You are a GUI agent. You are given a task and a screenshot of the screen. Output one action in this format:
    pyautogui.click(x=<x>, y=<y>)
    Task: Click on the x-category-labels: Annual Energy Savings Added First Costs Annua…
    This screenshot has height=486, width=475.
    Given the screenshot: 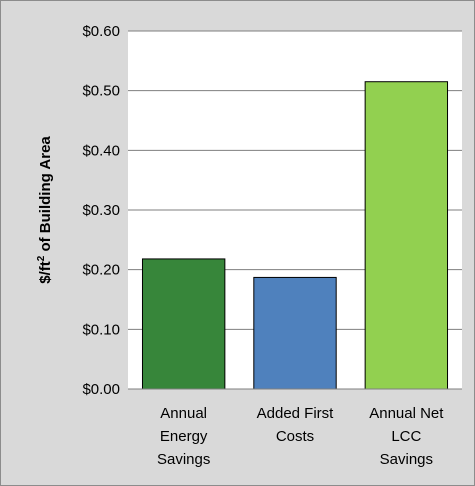 What is the action you would take?
    pyautogui.click(x=300, y=436)
    